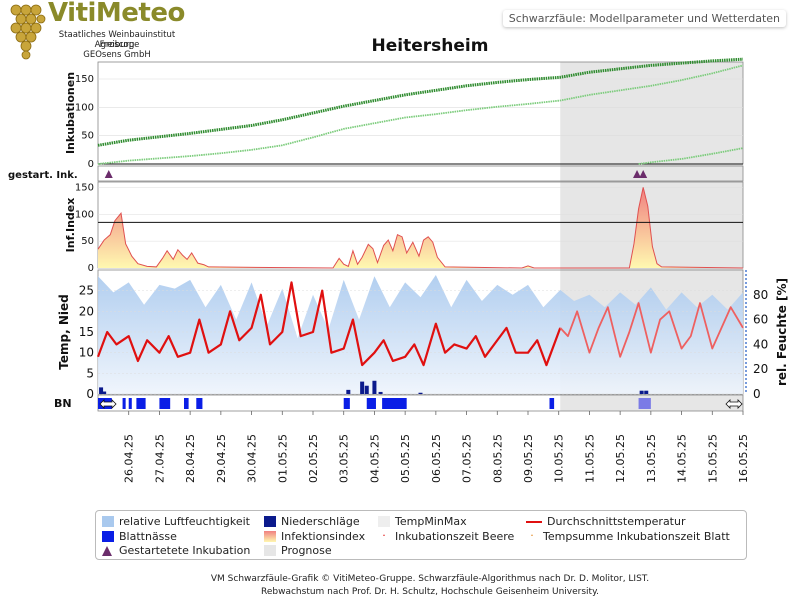  I want to click on legend-item-temp-line: Durchschnittstemperatur, so click(606, 521).